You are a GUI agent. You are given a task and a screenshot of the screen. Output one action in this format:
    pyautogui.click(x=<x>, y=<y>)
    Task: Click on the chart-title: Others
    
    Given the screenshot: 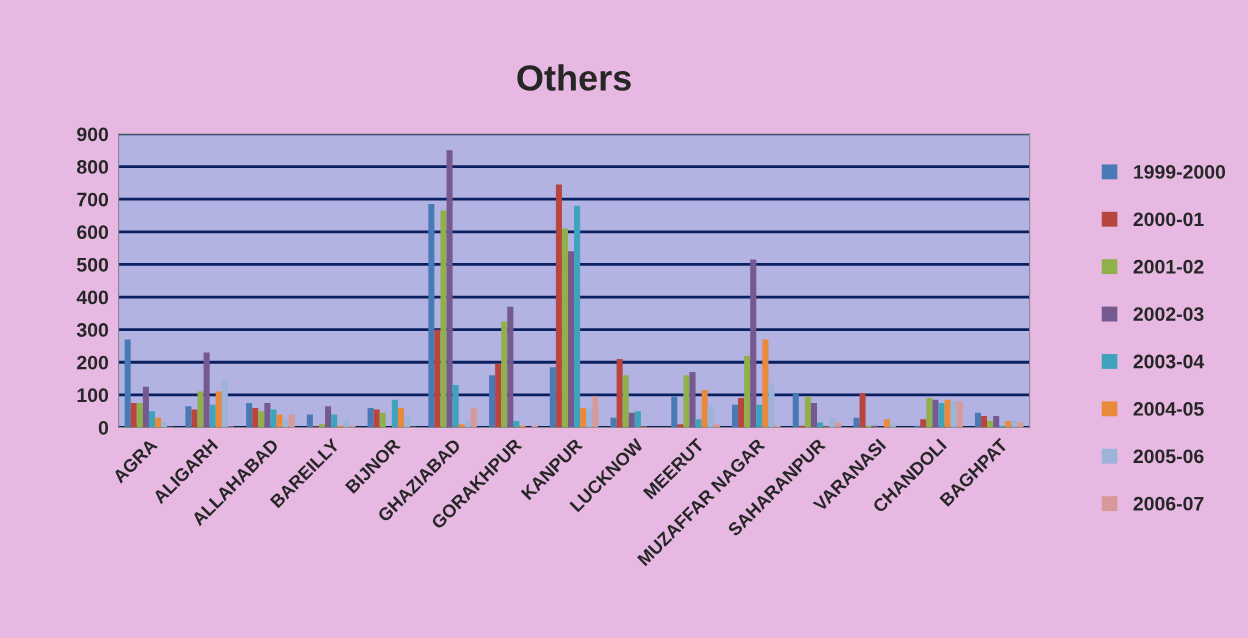 What is the action you would take?
    pyautogui.click(x=574, y=77)
    